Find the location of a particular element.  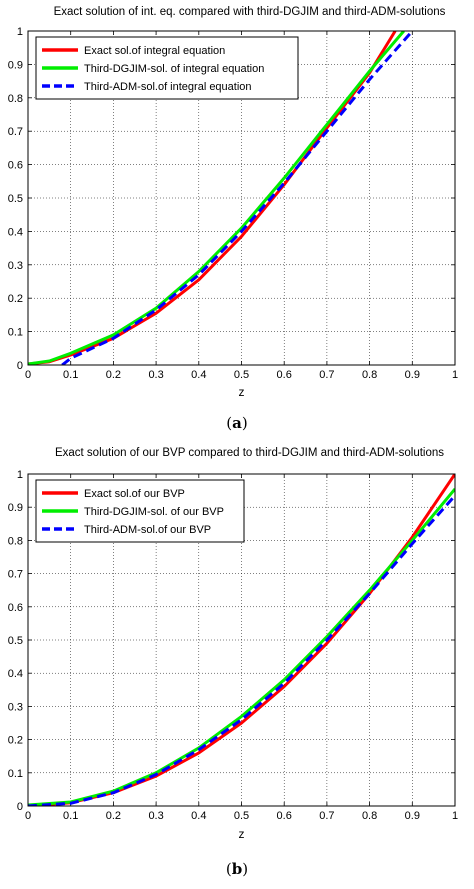

chart1-ytick-label-7: 0.7 is located at coordinates (15, 132).